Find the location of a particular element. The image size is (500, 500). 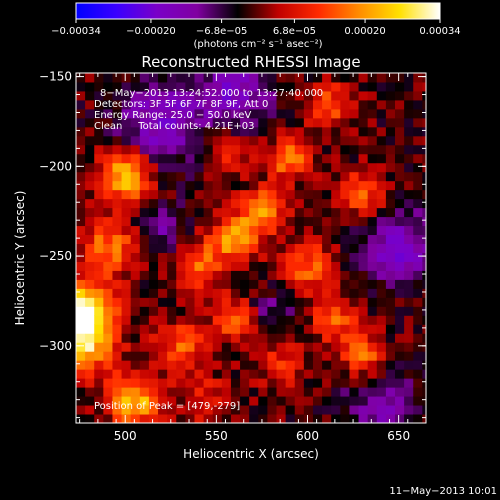

colorbar is located at coordinates (258, 11).